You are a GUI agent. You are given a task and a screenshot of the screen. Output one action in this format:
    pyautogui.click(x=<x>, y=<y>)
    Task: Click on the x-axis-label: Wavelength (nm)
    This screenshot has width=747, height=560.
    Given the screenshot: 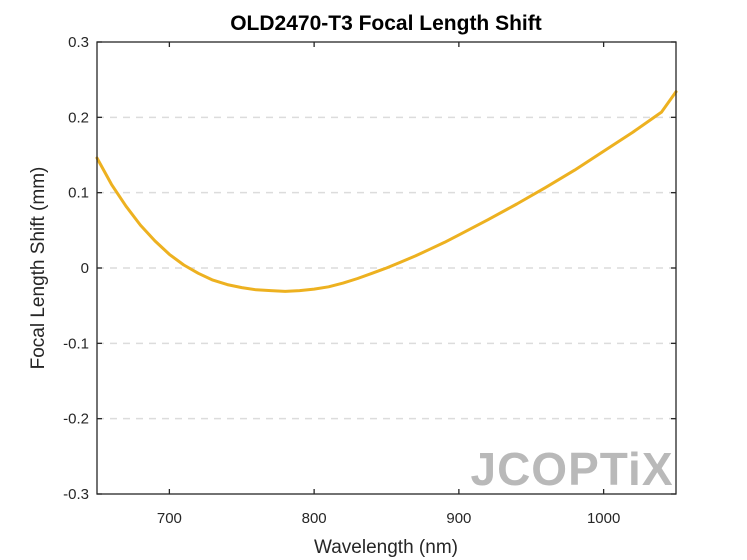 What is the action you would take?
    pyautogui.click(x=386, y=547)
    